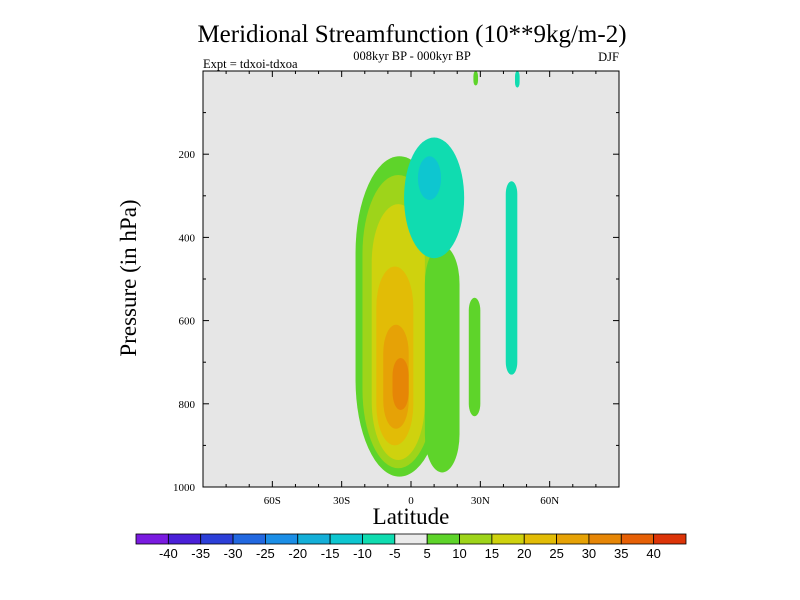 This screenshot has width=800, height=600. What do you see at coordinates (187, 322) in the screenshot?
I see `y-tick-label: 600` at bounding box center [187, 322].